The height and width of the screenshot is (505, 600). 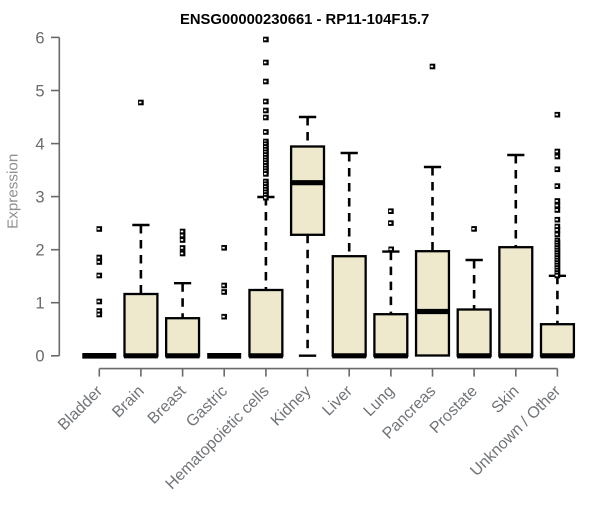 I want to click on svg-text:ENSG00000230661 - RP11-104F15.: ENSG00000230661 - RP11-104F15.7, so click(x=304, y=20).